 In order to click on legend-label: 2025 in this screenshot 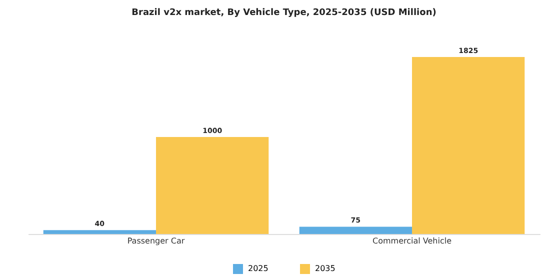, I will do `click(258, 268)`.